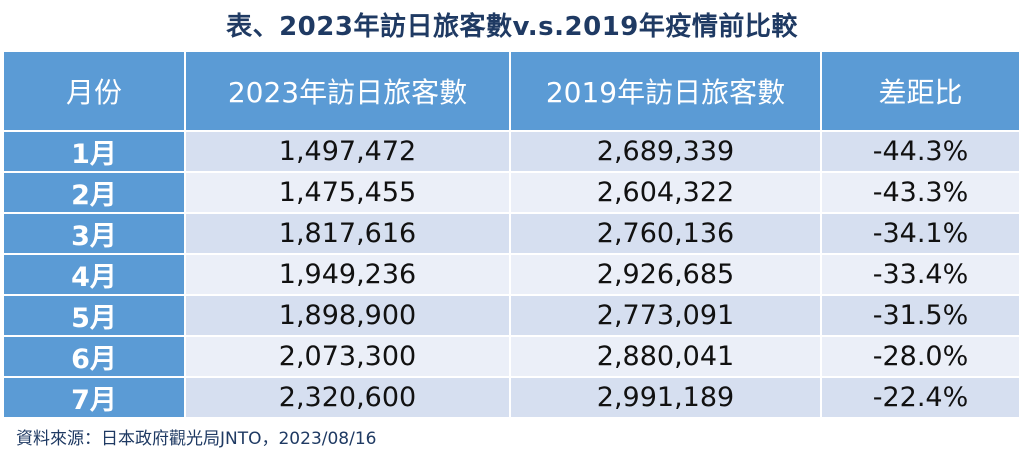 This screenshot has height=461, width=1024. Describe the element at coordinates (94, 356) in the screenshot. I see `month-cell: 6月` at that location.